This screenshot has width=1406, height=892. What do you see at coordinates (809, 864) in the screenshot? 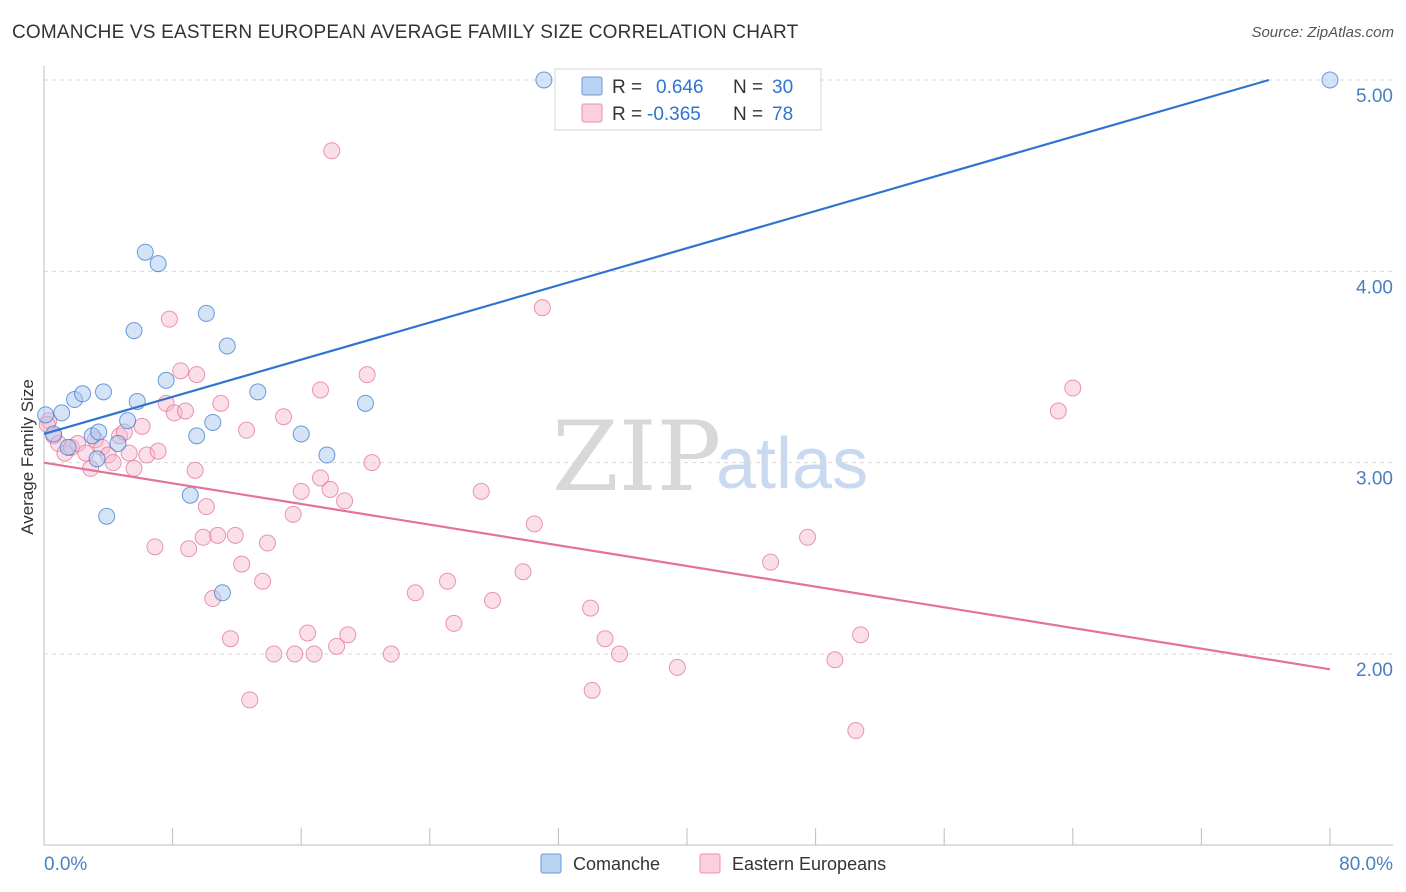
I see `eastern-legend-label: Eastern Europeans` at bounding box center [809, 864].